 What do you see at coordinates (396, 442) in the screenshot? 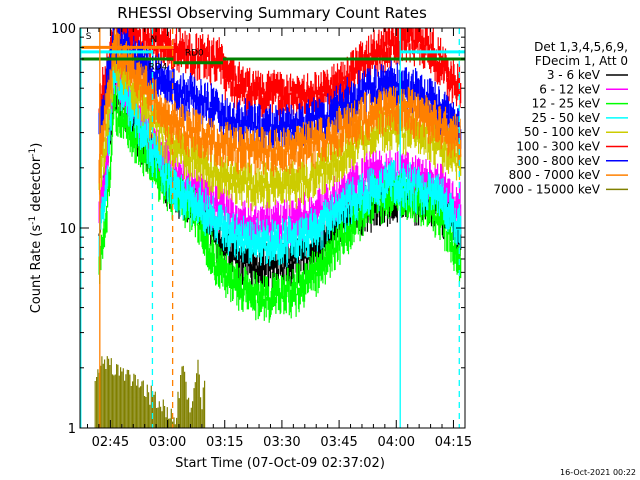
I see `x-tick-label-6: 04:00` at bounding box center [396, 442].